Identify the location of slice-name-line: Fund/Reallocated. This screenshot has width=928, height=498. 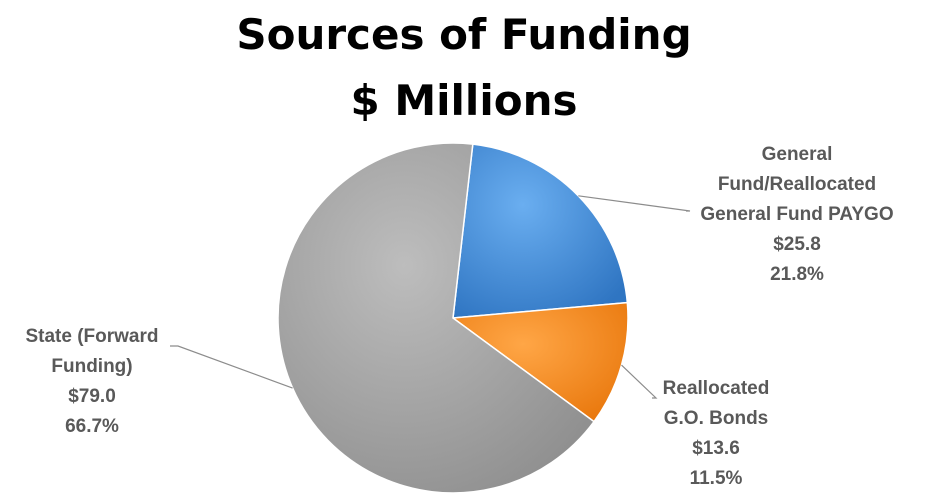
(797, 184).